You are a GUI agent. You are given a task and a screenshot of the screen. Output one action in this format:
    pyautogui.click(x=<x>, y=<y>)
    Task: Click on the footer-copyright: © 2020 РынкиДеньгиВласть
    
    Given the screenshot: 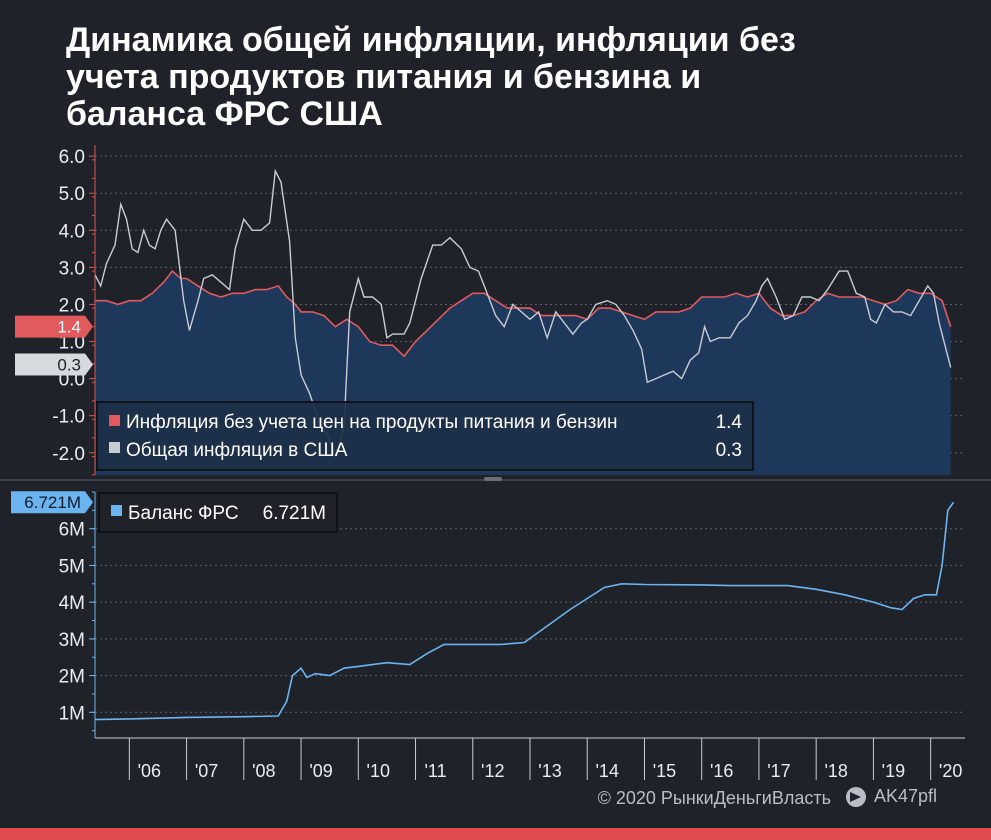 What is the action you would take?
    pyautogui.click(x=714, y=798)
    